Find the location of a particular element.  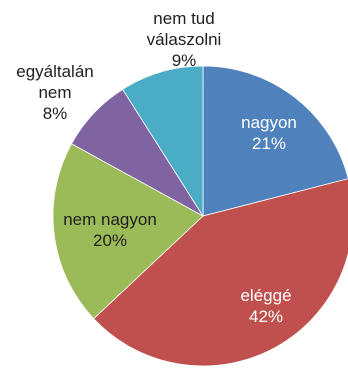

pie-label-egyáltalán-nem: egyáltalán nem 8% is located at coordinates (55, 92).